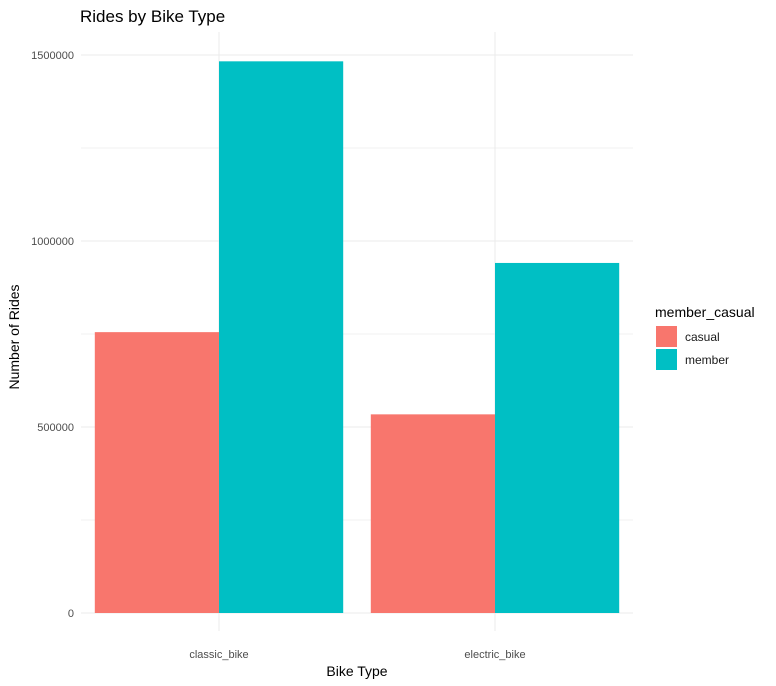 The width and height of the screenshot is (776, 686). What do you see at coordinates (432, 513) in the screenshot?
I see `bar-casual-electric_bike` at bounding box center [432, 513].